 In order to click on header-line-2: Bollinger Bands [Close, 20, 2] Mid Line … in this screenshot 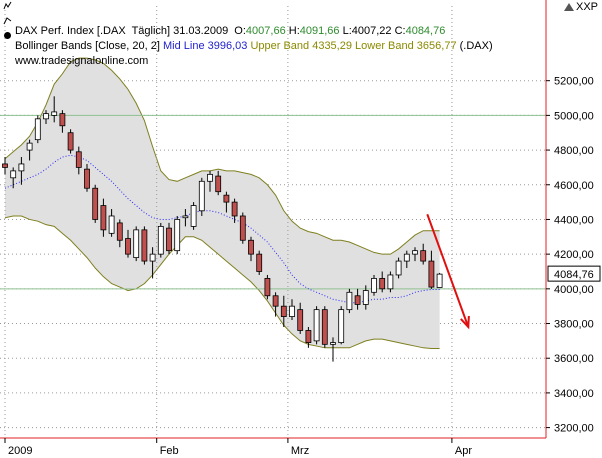, I will do `click(248, 34)`.